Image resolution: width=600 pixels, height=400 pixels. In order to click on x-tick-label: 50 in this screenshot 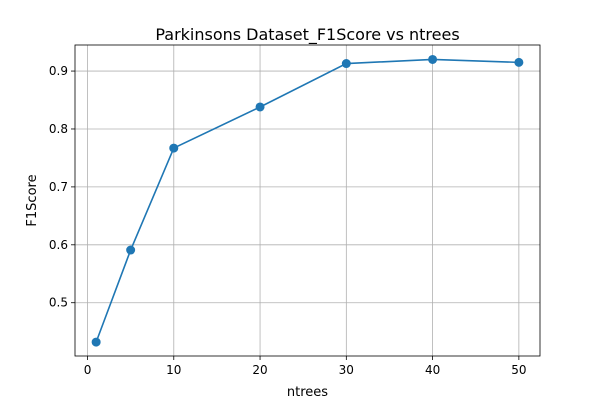, I will do `click(518, 370)`.